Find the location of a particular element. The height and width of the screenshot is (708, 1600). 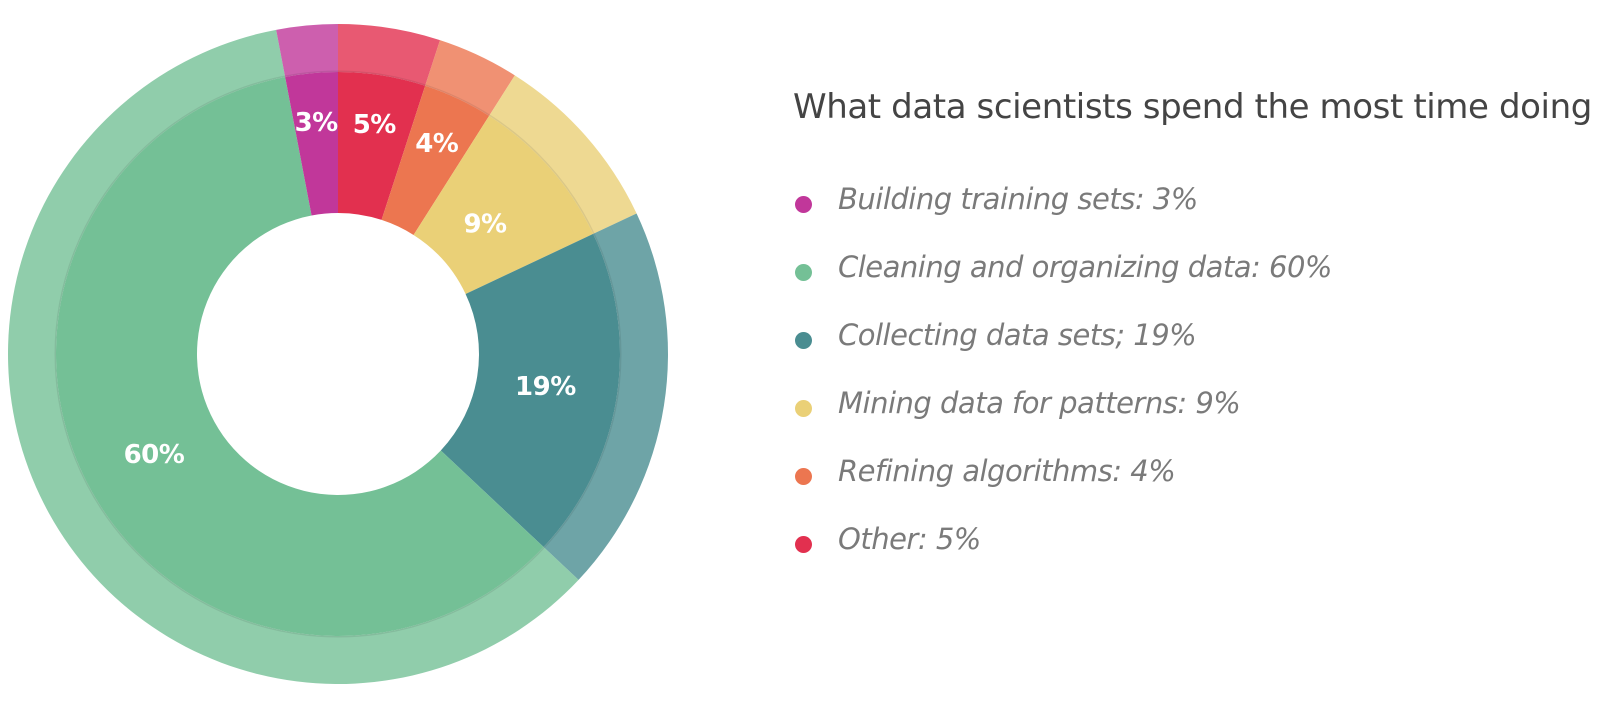

slice-mining-data-for-patterns is located at coordinates (503, 204).